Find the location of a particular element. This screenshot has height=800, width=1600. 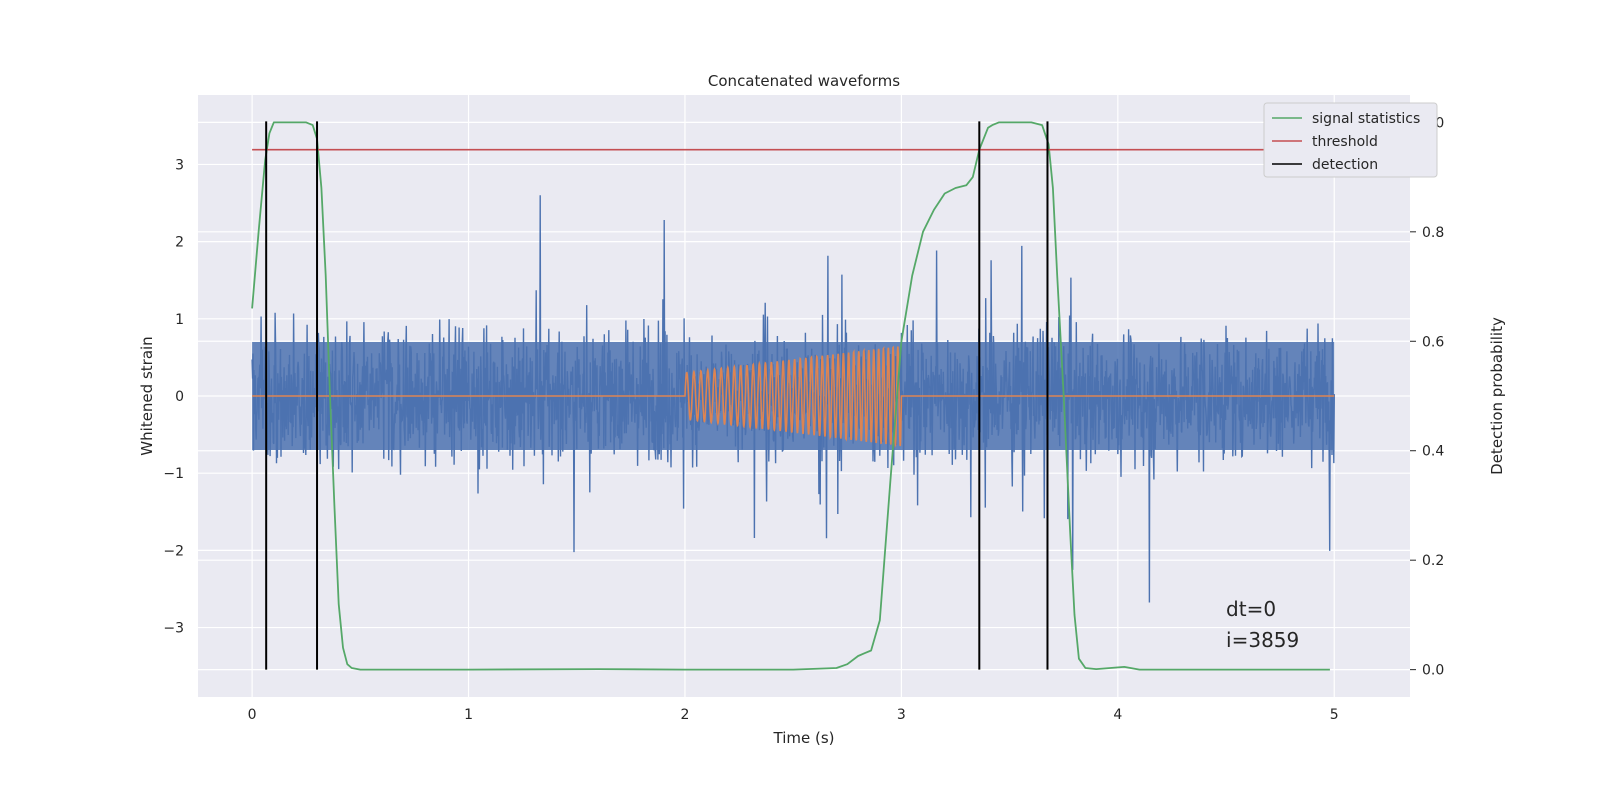

y-right-tick-label: 0.8 is located at coordinates (1433, 233).